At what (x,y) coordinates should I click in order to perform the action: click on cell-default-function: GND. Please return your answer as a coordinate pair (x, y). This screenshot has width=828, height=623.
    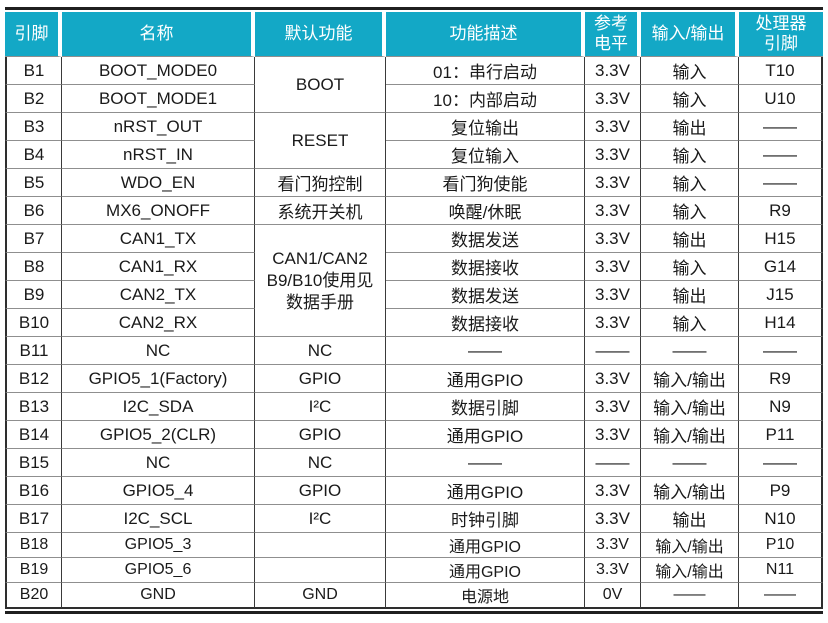
    Looking at the image, I should click on (320, 596).